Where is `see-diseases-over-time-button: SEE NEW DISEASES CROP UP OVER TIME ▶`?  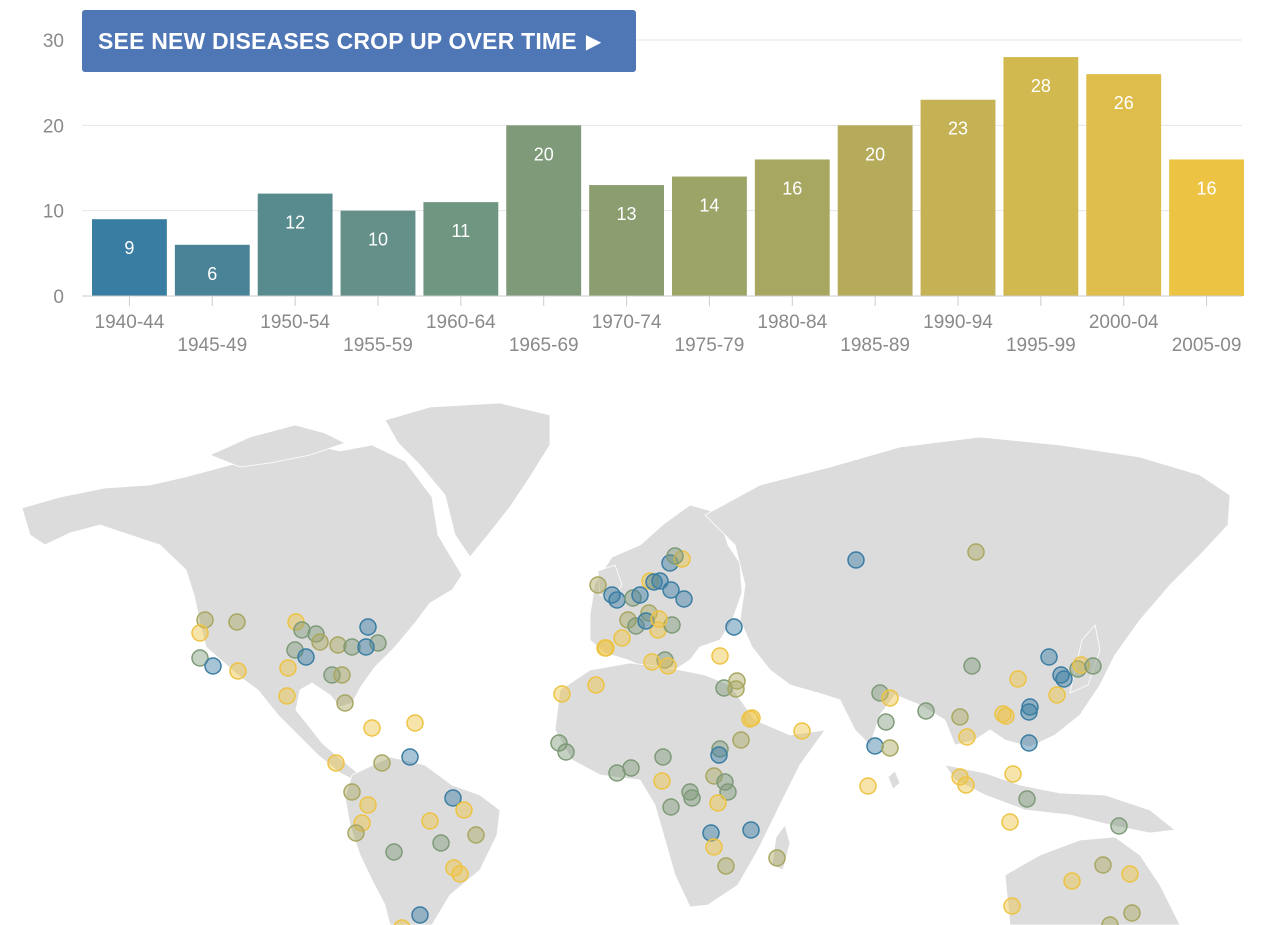 see-diseases-over-time-button: SEE NEW DISEASES CROP UP OVER TIME ▶ is located at coordinates (359, 41).